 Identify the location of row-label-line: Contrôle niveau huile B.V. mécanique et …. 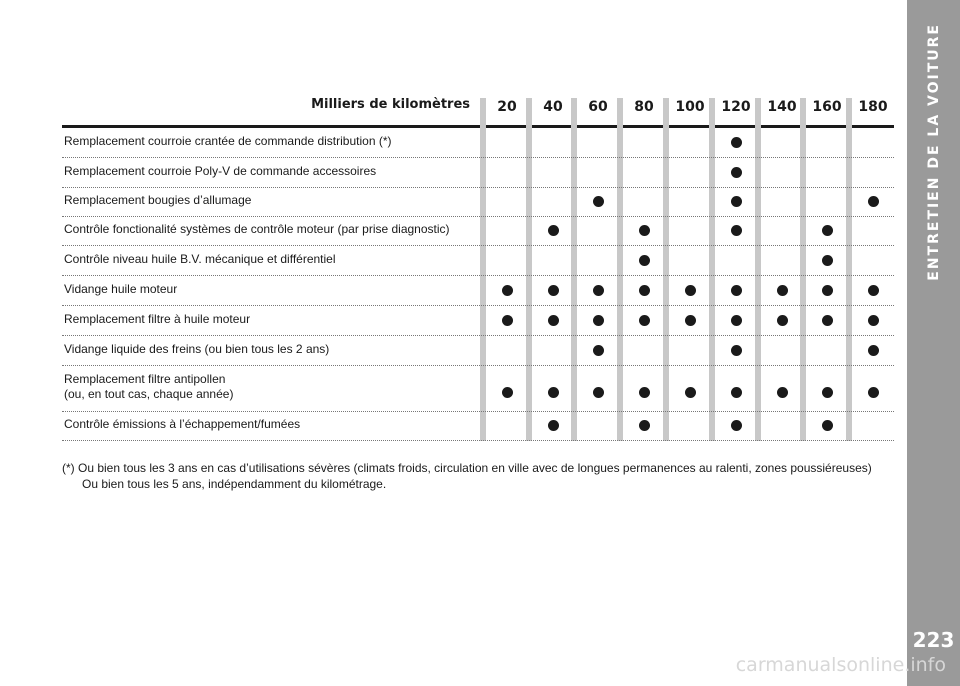
(200, 258).